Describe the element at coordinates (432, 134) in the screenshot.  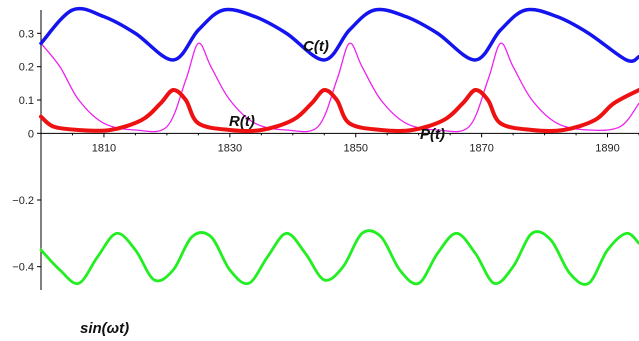
I see `series-label-p: P(t)` at that location.